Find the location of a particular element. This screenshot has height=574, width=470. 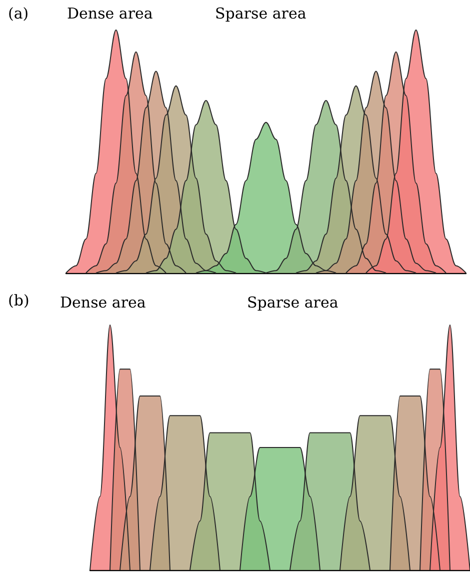

chart-title: (b) is located at coordinates (19, 301).